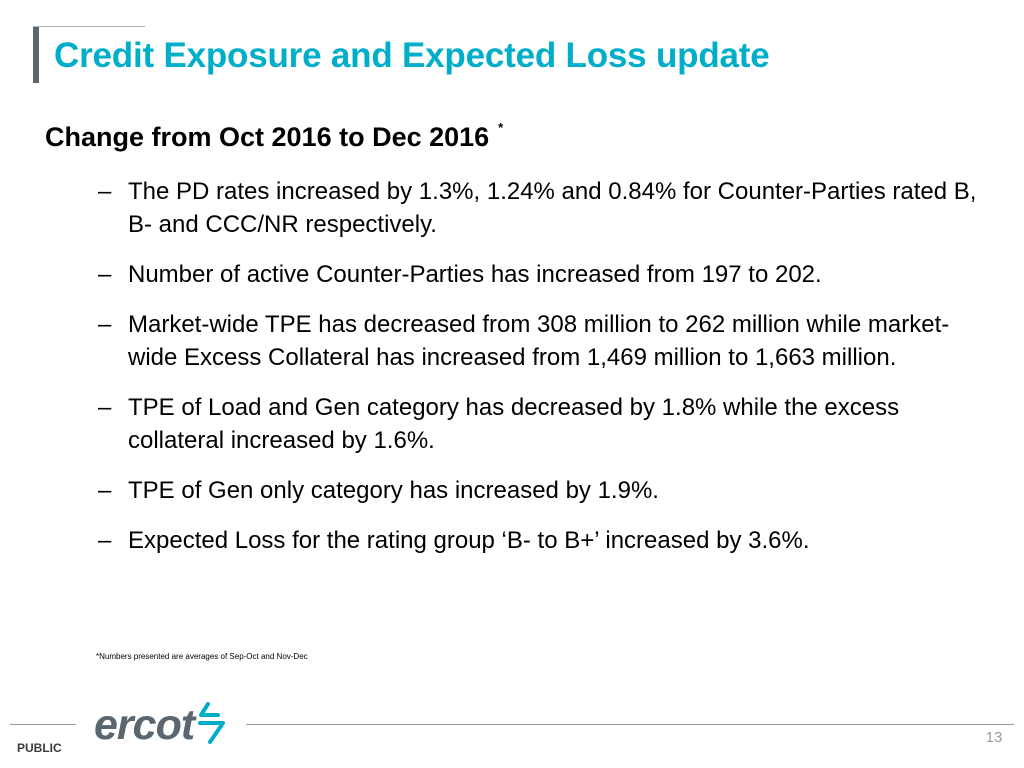 The image size is (1024, 768). Describe the element at coordinates (36, 55) in the screenshot. I see `title-accent-bar` at that location.